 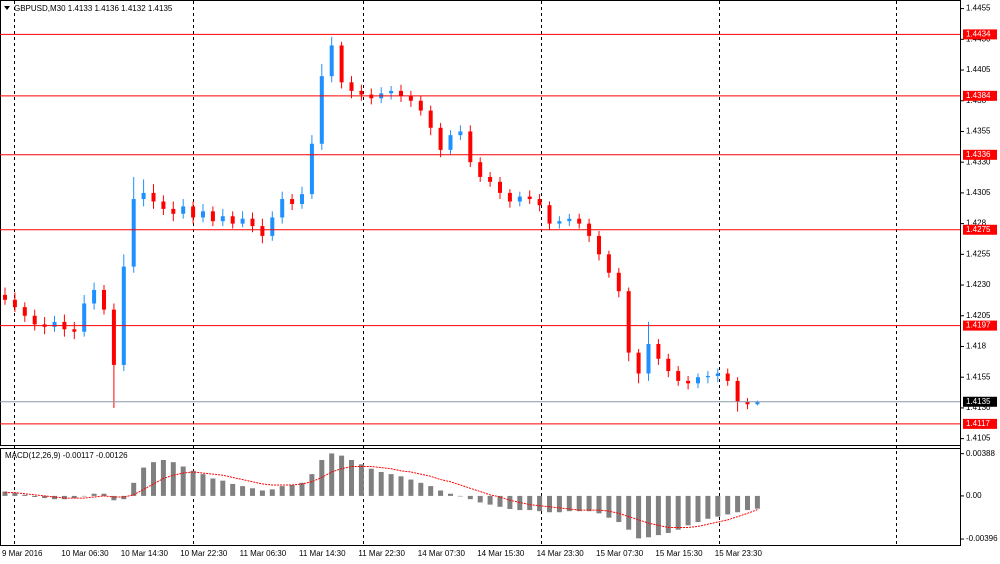 What do you see at coordinates (145, 553) in the screenshot?
I see `x-tick-label: 10 Mar 14:30` at bounding box center [145, 553].